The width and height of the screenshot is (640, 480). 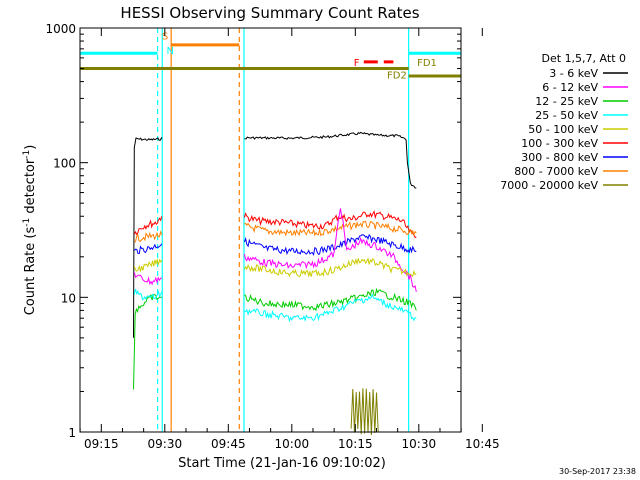 I want to click on y-axis-label-sup1: -1, so click(x=27, y=222).